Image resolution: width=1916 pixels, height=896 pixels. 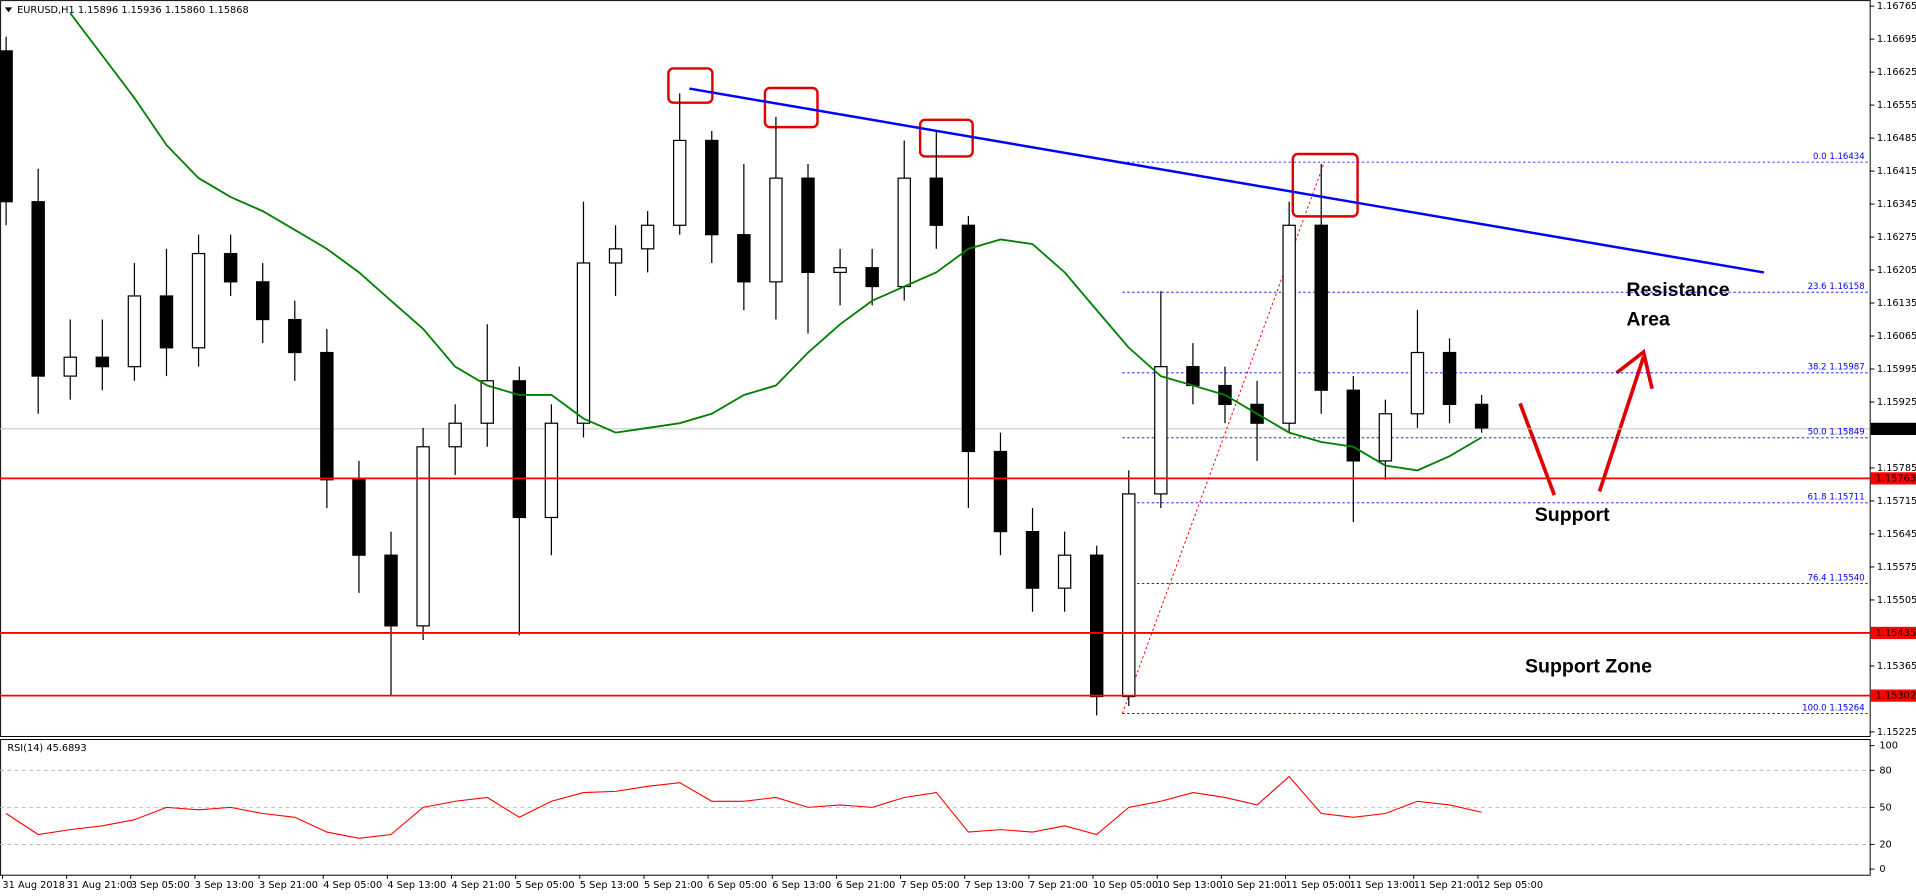 I want to click on x-tick-label: 4 Sep 13:00, so click(x=416, y=885).